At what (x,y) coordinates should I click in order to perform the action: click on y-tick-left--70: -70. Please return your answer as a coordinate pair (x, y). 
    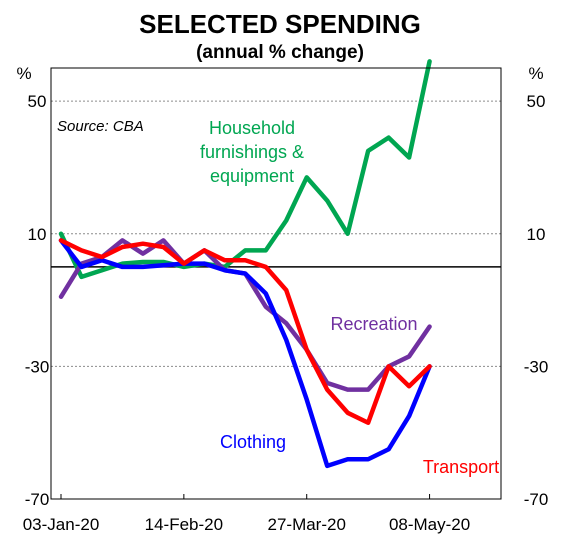
    Looking at the image, I should click on (37, 499).